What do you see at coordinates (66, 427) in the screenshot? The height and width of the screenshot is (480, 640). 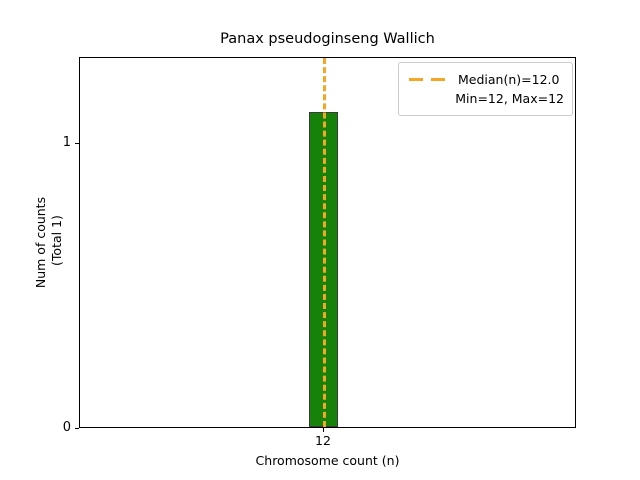 I see `y-tick-label-0: 0` at bounding box center [66, 427].